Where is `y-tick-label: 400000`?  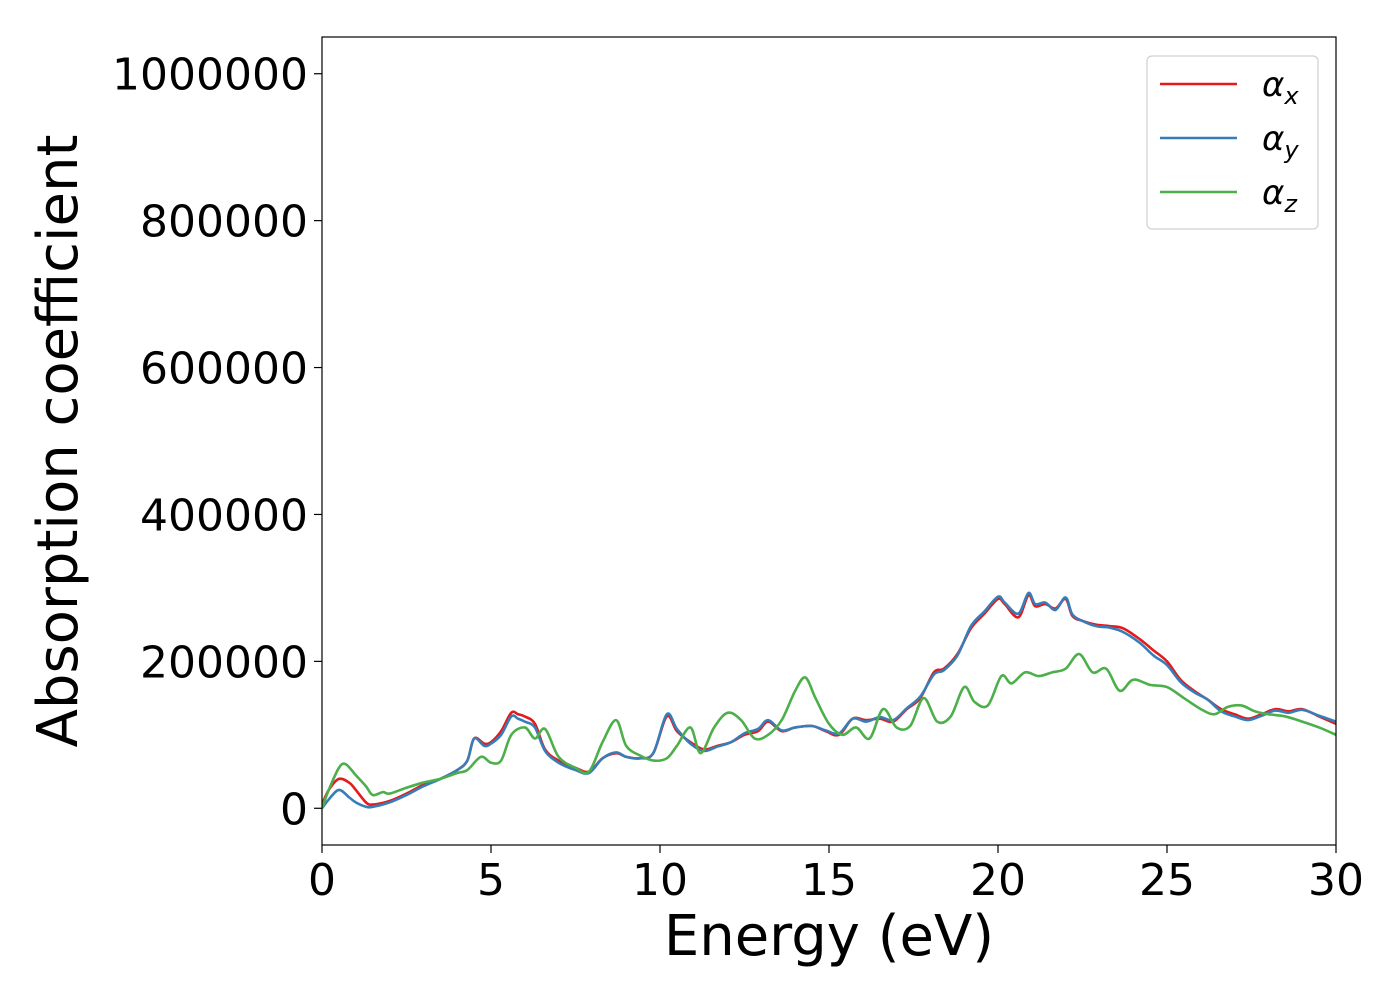 y-tick-label: 400000 is located at coordinates (224, 515).